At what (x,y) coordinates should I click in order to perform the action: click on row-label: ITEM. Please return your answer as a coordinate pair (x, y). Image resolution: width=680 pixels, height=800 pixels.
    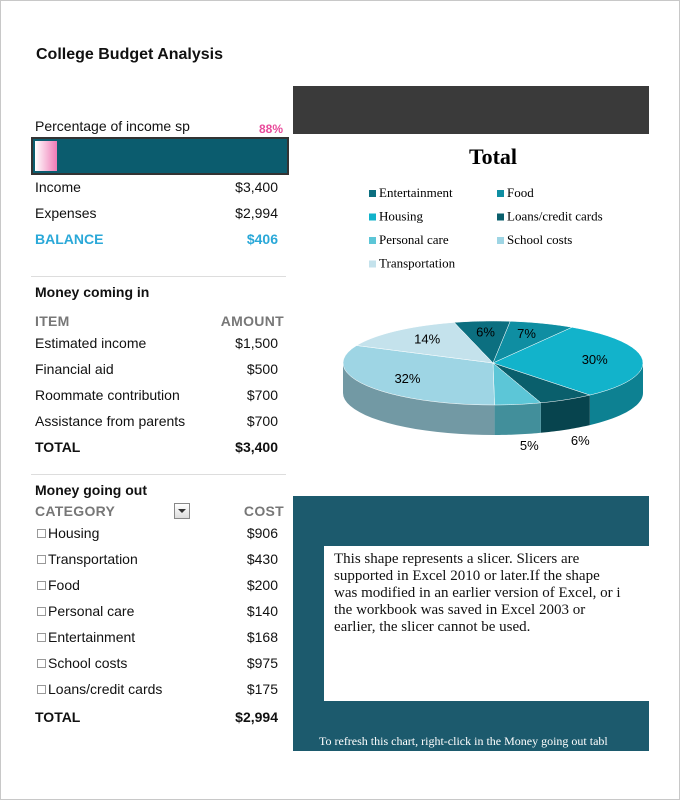
    Looking at the image, I should click on (52, 321).